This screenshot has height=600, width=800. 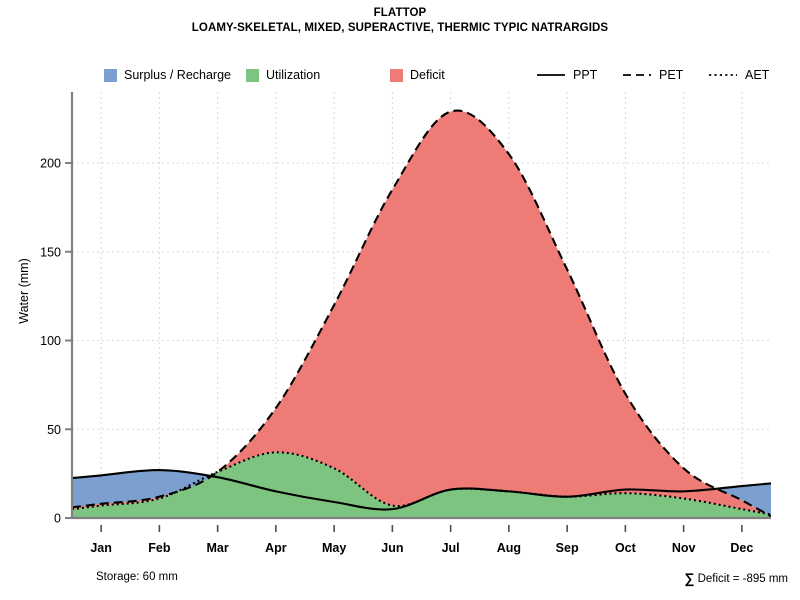 I want to click on utilization-swatch-icon, so click(x=252, y=75).